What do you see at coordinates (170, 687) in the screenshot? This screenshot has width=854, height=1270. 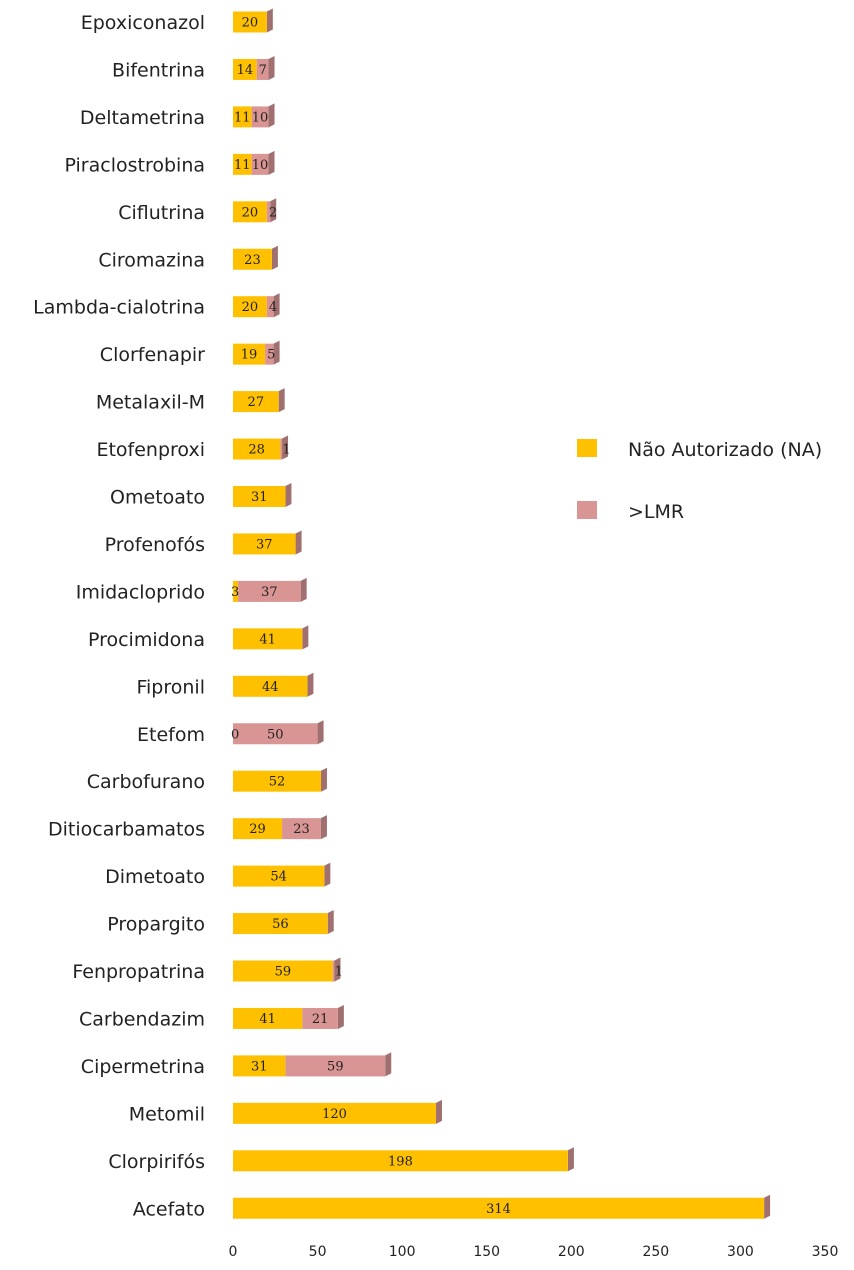 I see `category-label: Fipronil` at bounding box center [170, 687].